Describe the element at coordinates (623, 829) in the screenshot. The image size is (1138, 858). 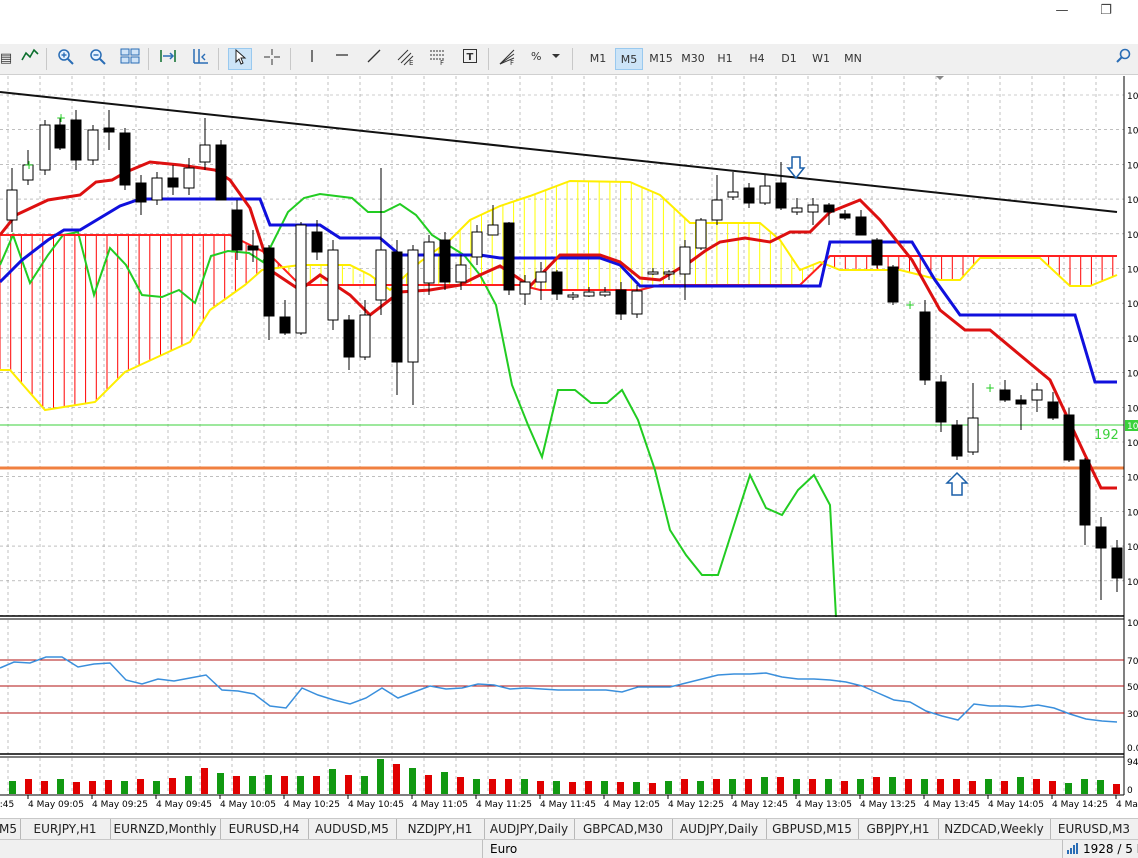
I see `tab-chart-7: GBPCAD,M30` at that location.